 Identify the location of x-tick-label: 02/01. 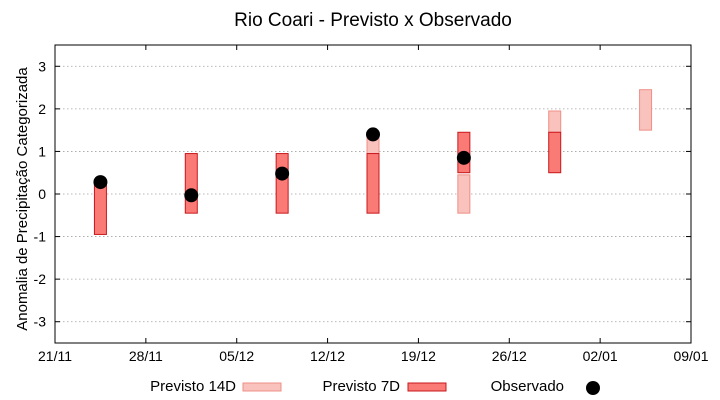
(600, 356).